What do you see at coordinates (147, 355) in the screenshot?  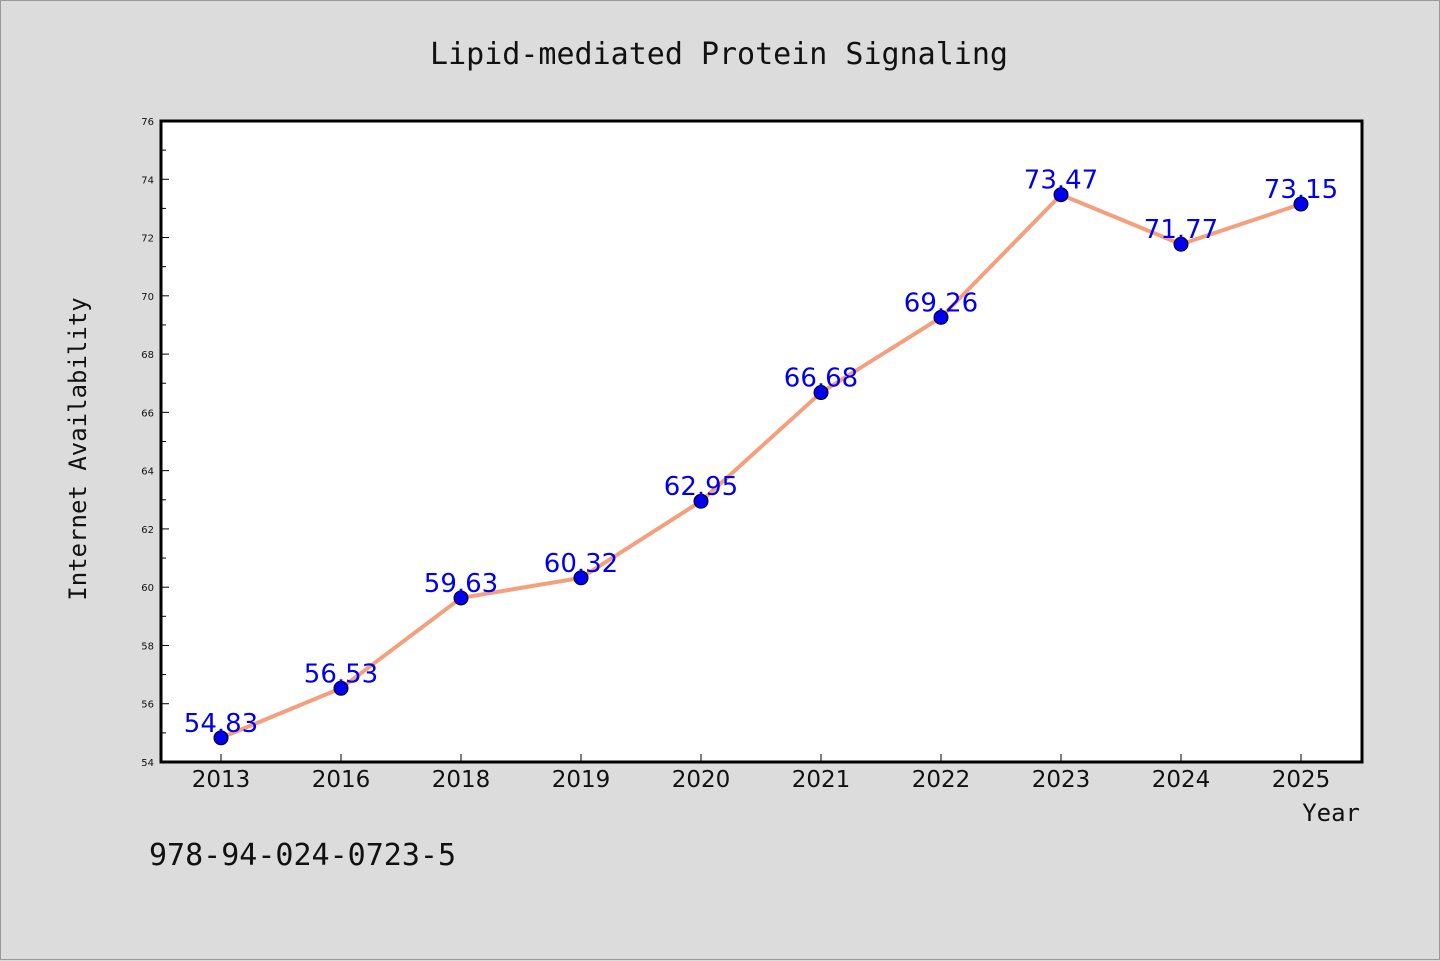 I see `y-tick-label: 68` at bounding box center [147, 355].